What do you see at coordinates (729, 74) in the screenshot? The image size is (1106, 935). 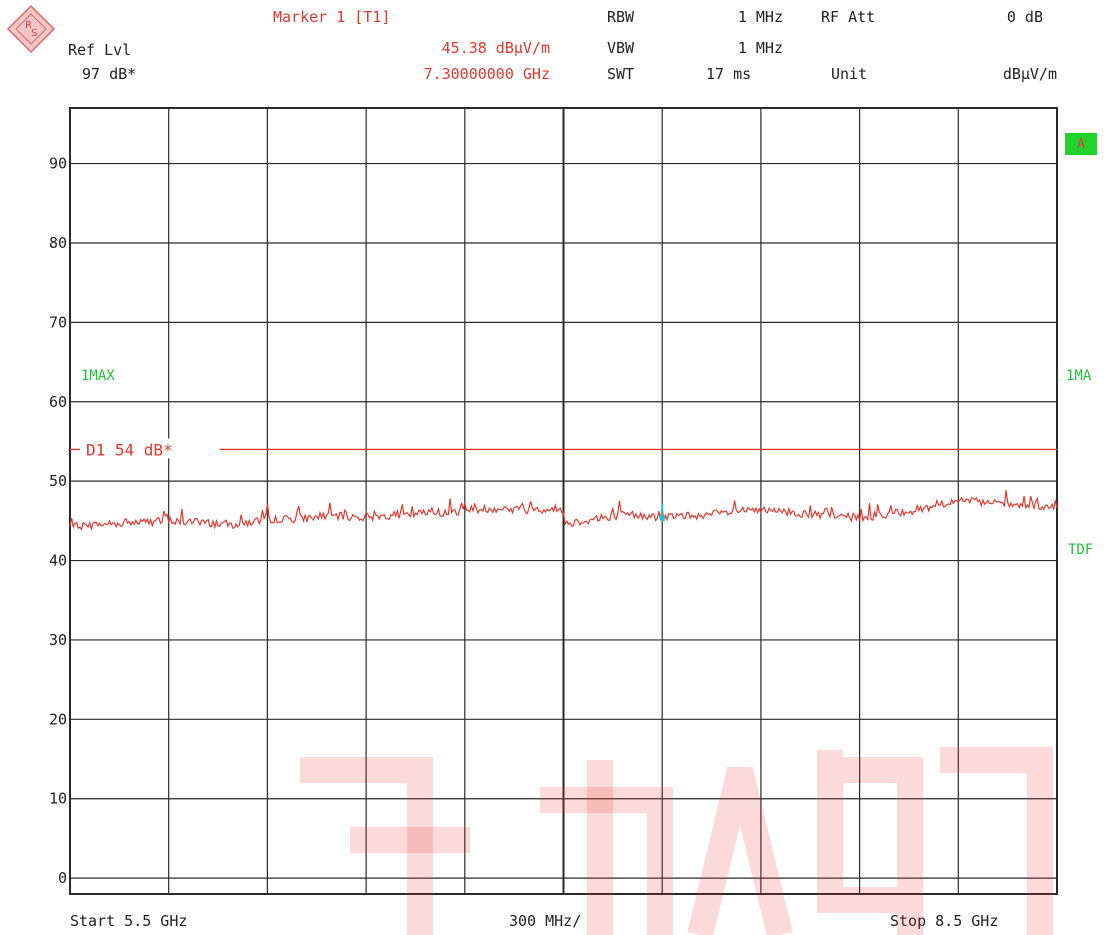 I see `swt-value: 17 ms` at bounding box center [729, 74].